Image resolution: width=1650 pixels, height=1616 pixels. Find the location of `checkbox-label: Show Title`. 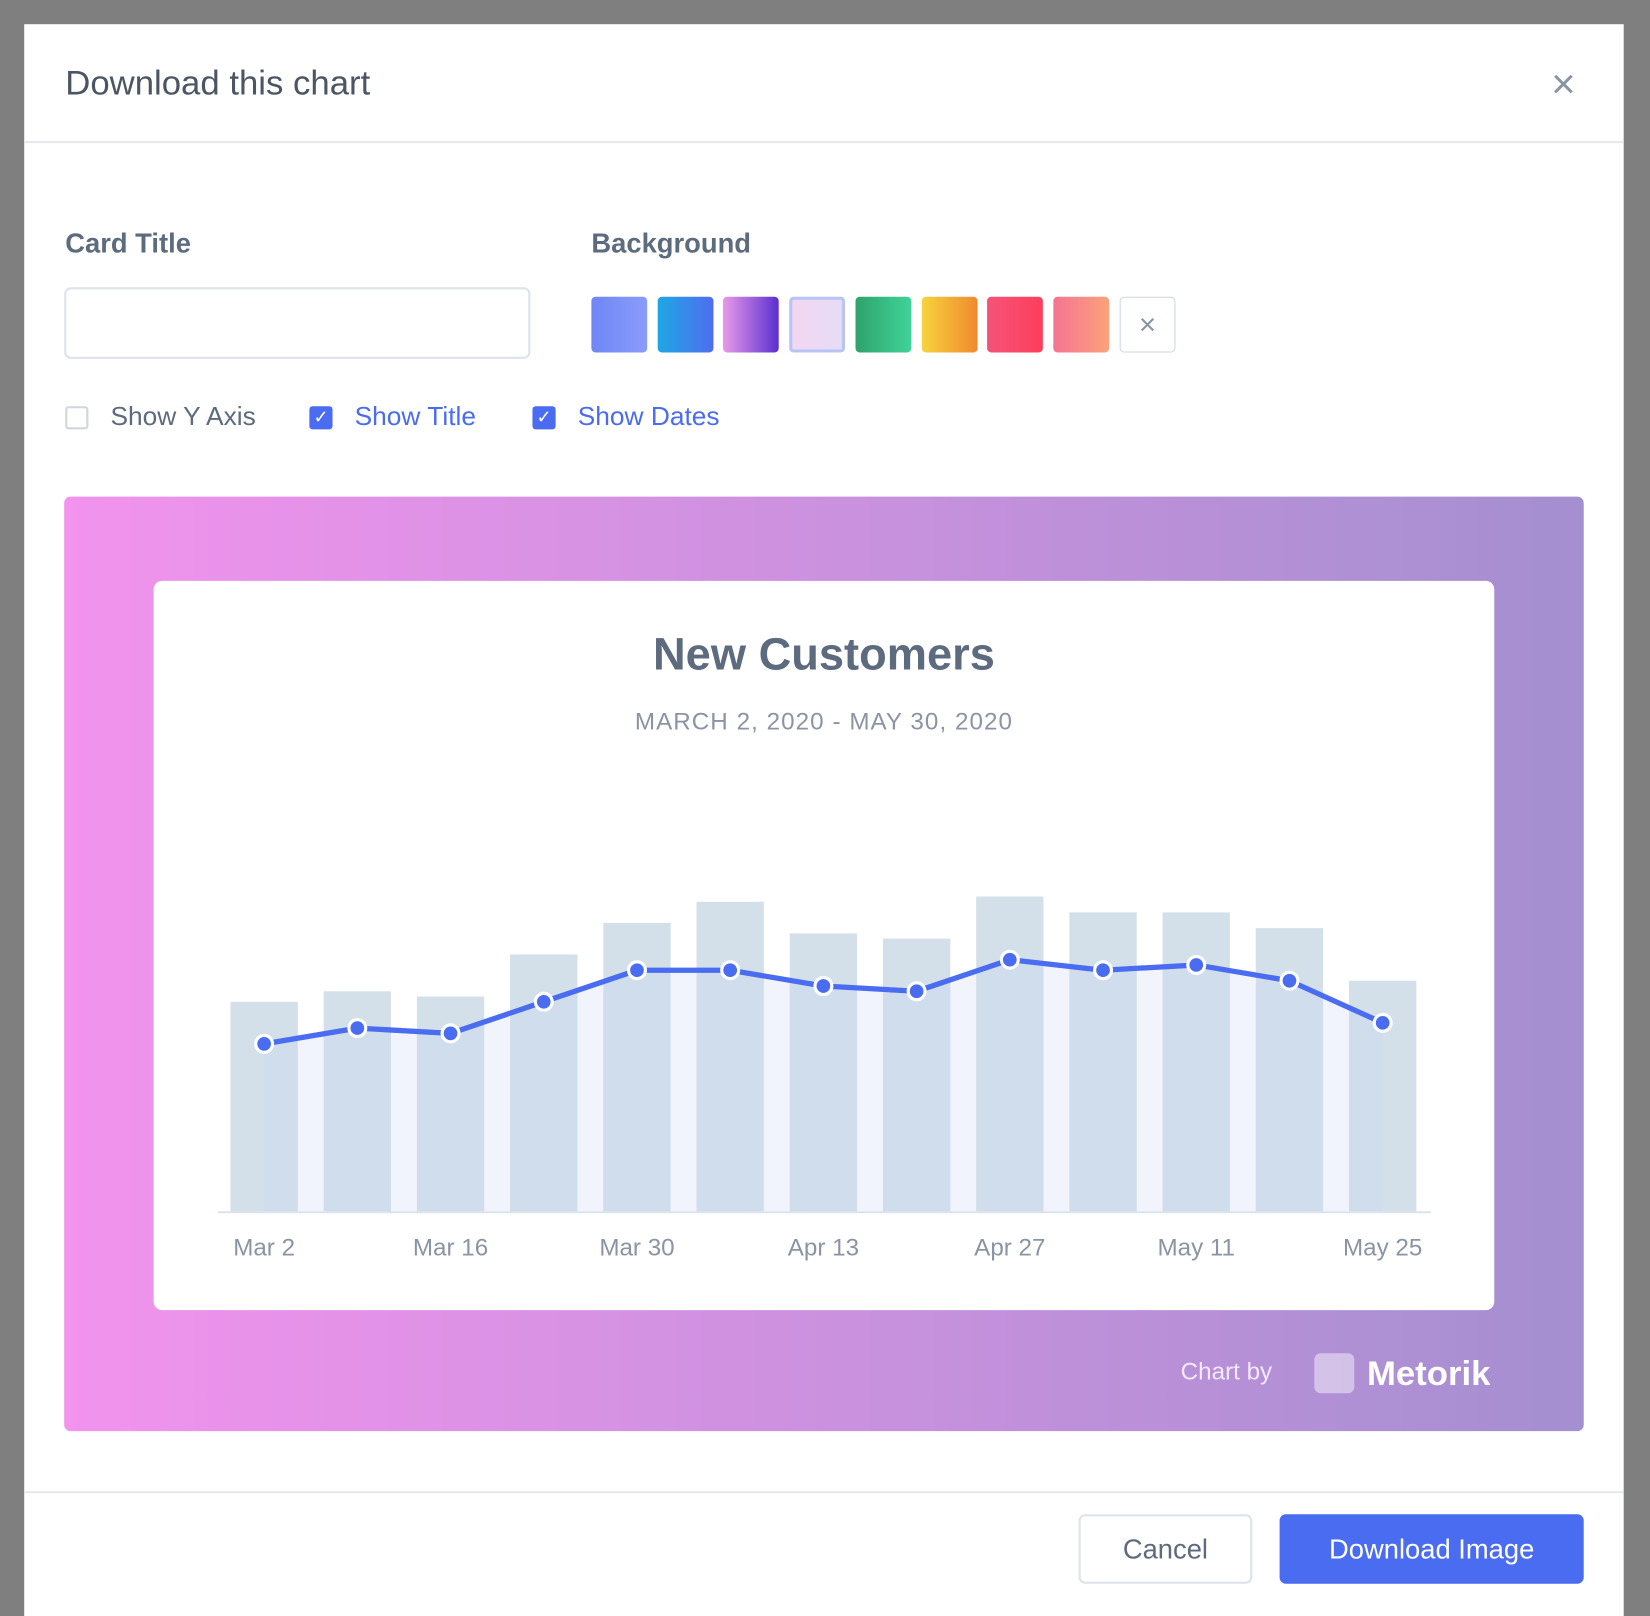

checkbox-label: Show Title is located at coordinates (415, 416).